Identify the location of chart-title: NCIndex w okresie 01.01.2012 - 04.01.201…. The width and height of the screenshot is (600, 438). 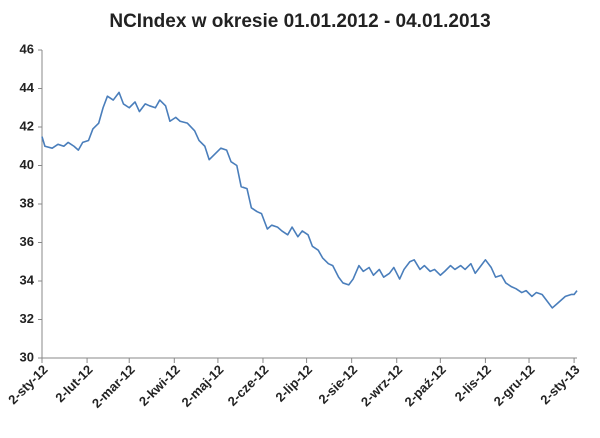
(299, 21).